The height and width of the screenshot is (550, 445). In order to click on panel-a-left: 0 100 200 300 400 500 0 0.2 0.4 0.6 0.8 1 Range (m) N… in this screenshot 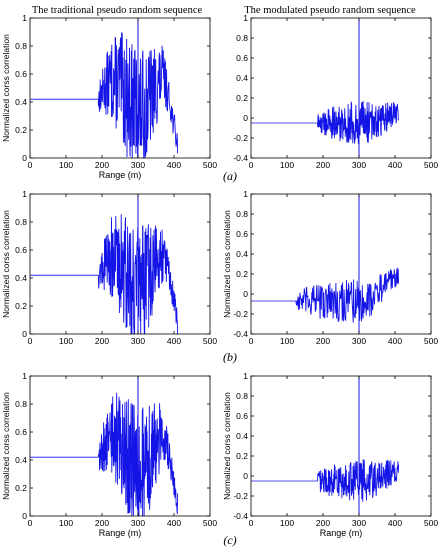, I will do `click(109, 96)`.